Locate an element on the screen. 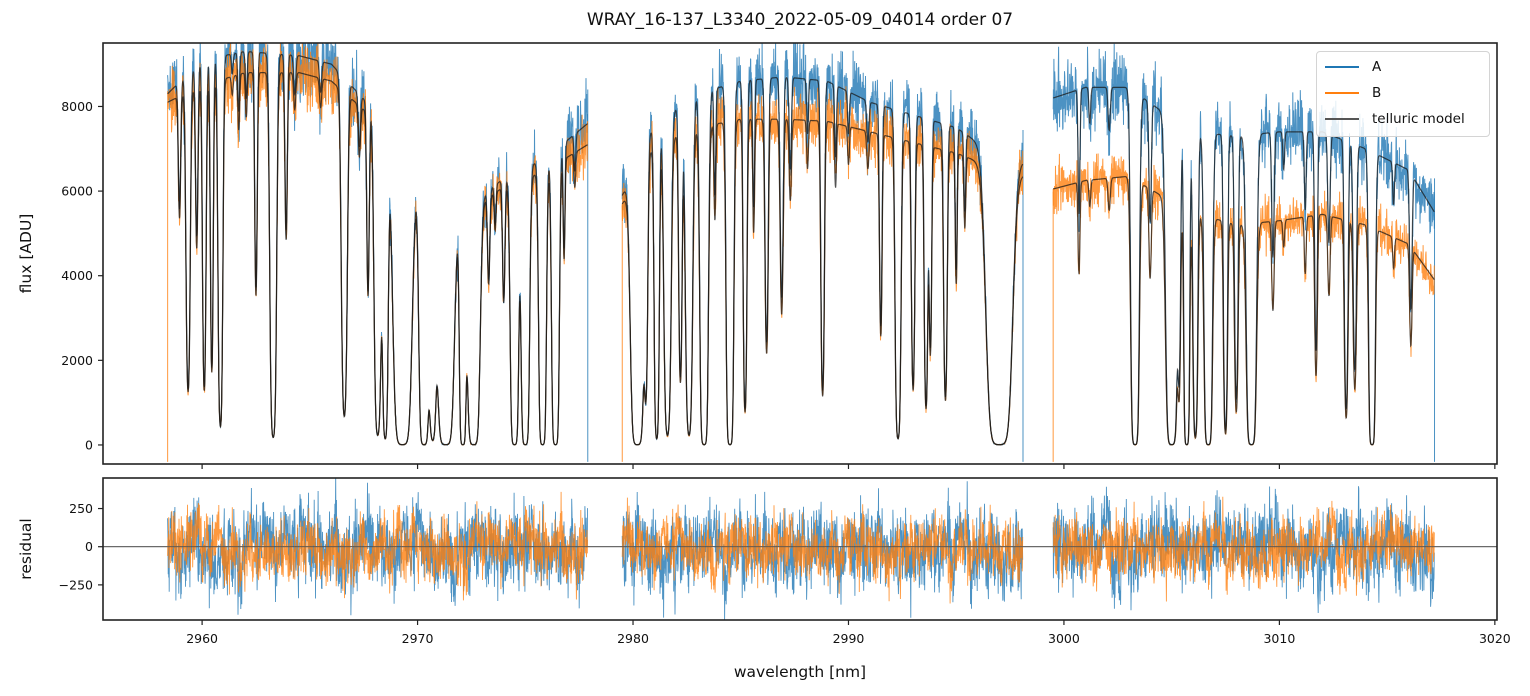  legend-entry-b: B is located at coordinates (1353, 93).